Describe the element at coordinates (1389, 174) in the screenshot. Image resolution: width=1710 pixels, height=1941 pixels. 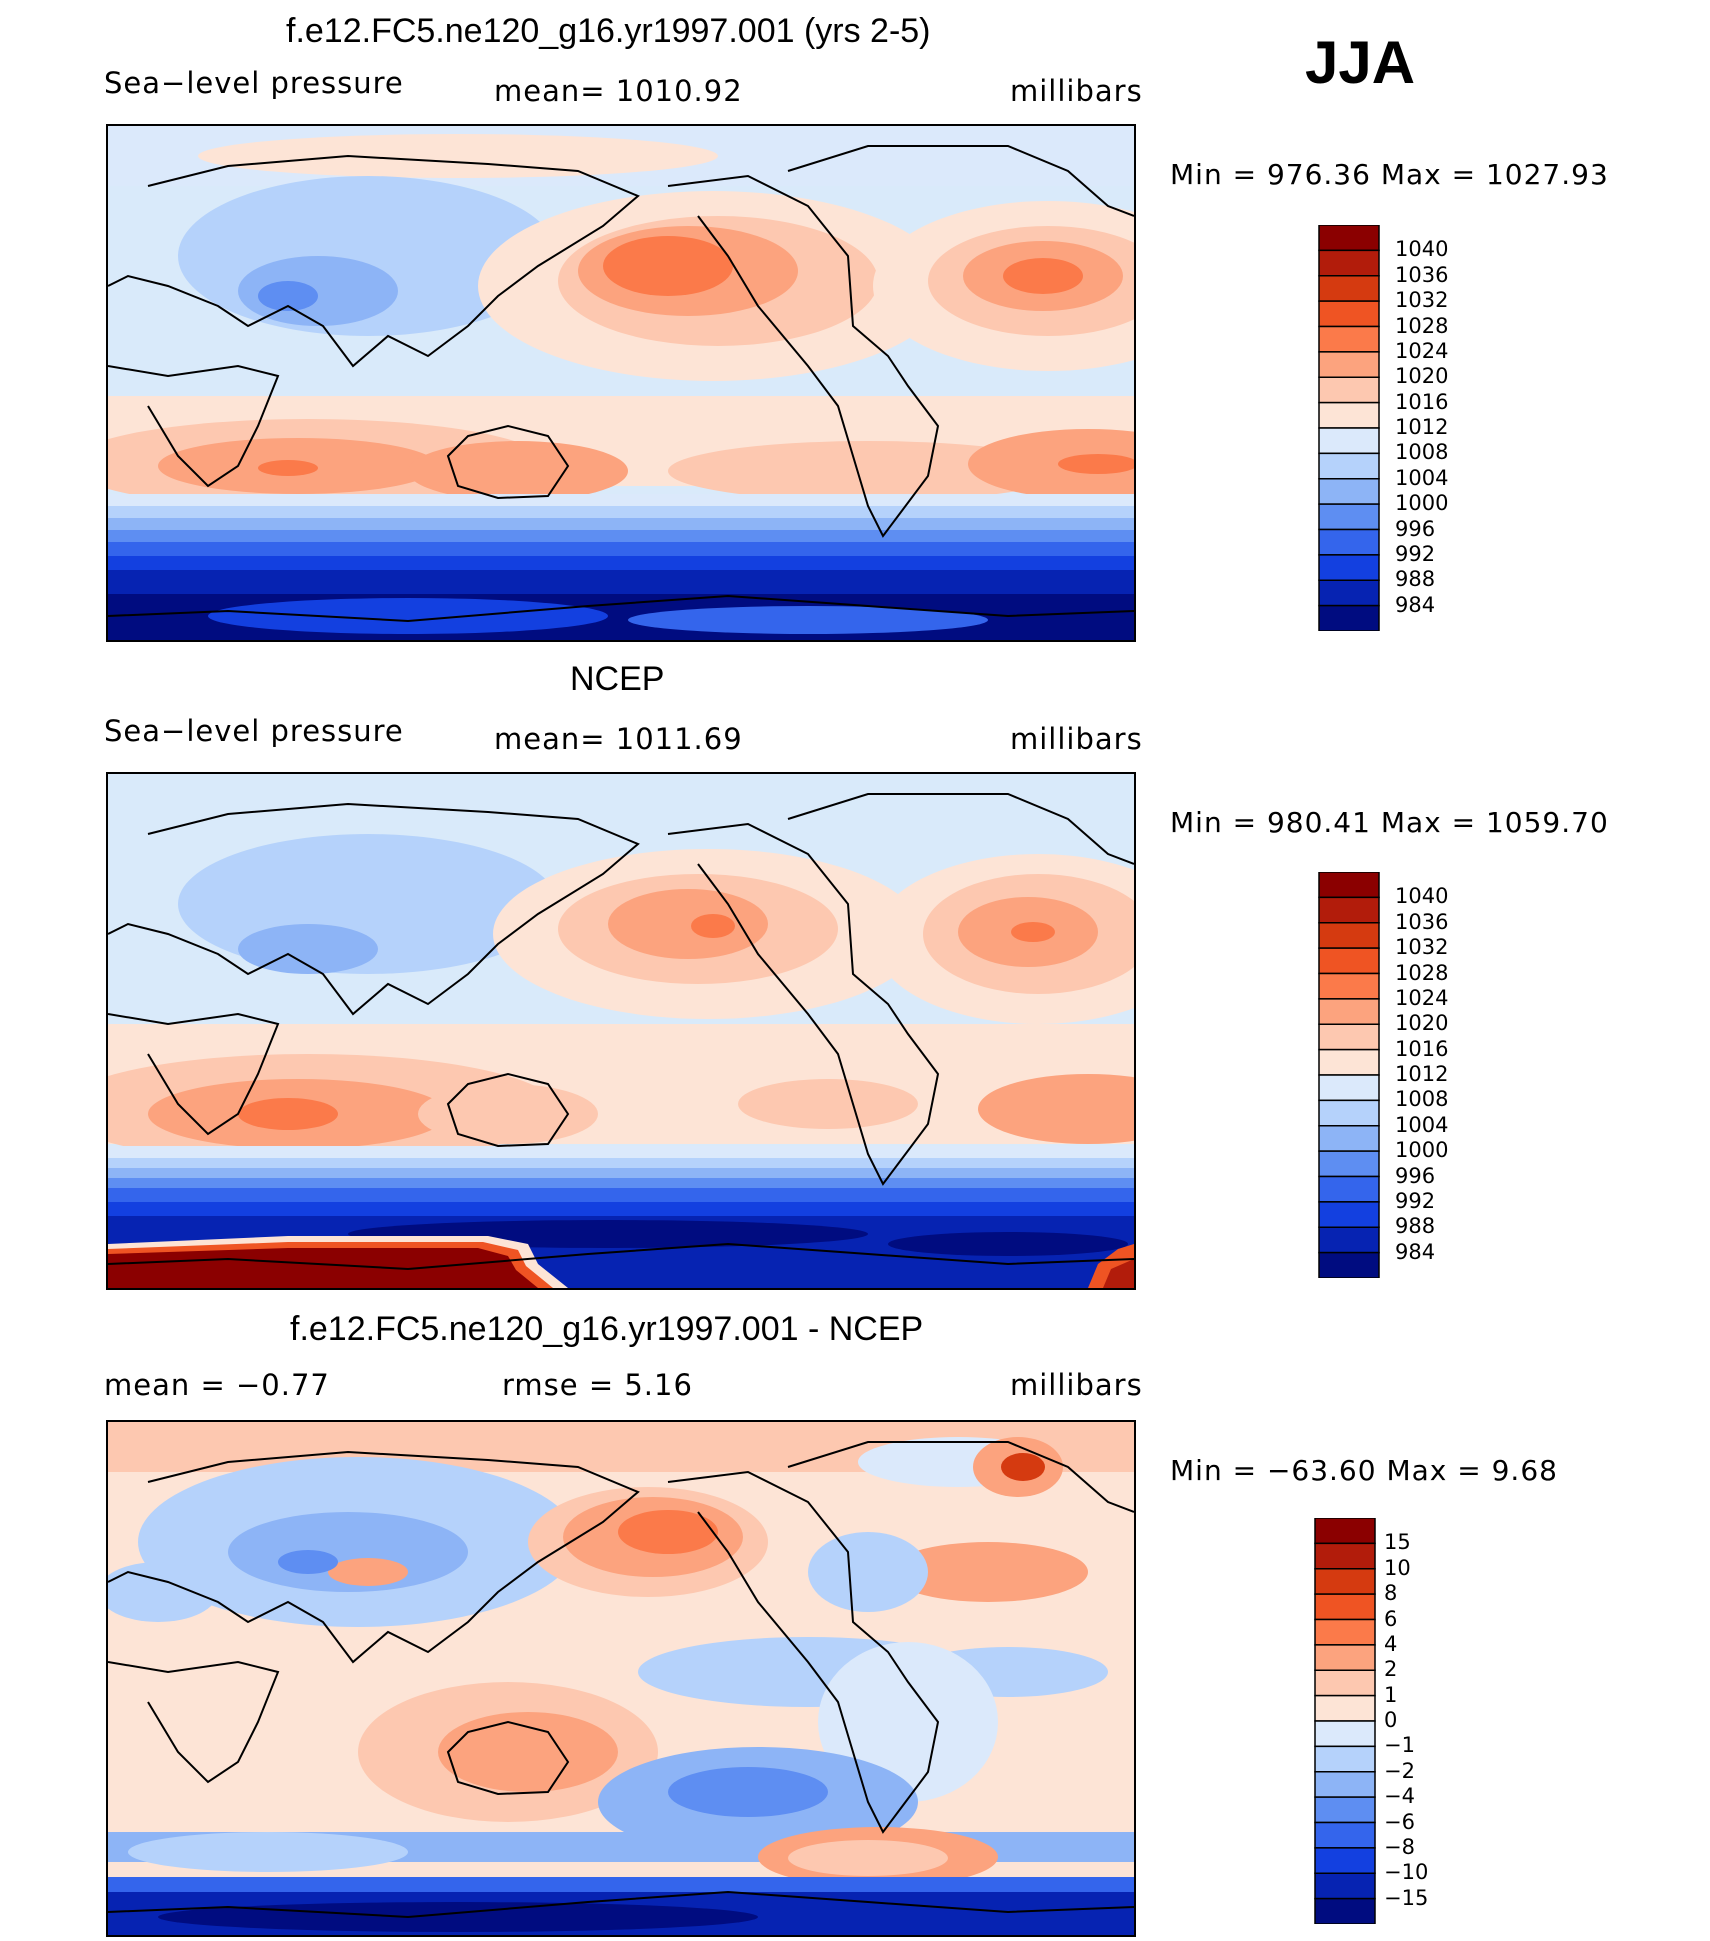
I see `panel1-minmax: Min = 976.36 Max = 1027.93` at that location.